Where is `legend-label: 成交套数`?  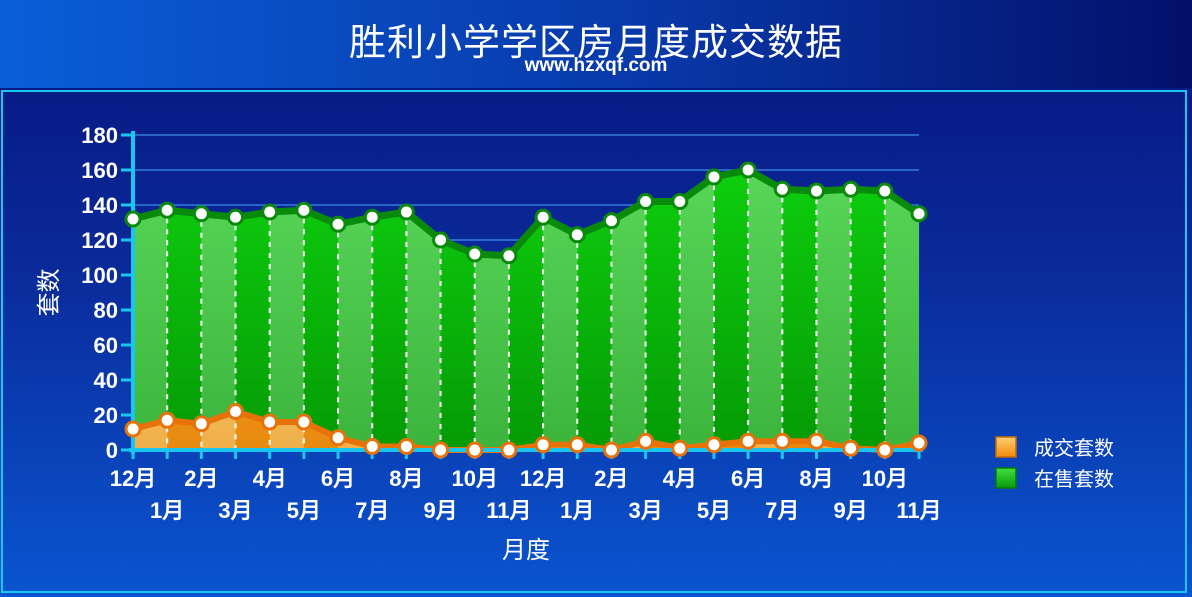 legend-label: 成交套数 is located at coordinates (1074, 448).